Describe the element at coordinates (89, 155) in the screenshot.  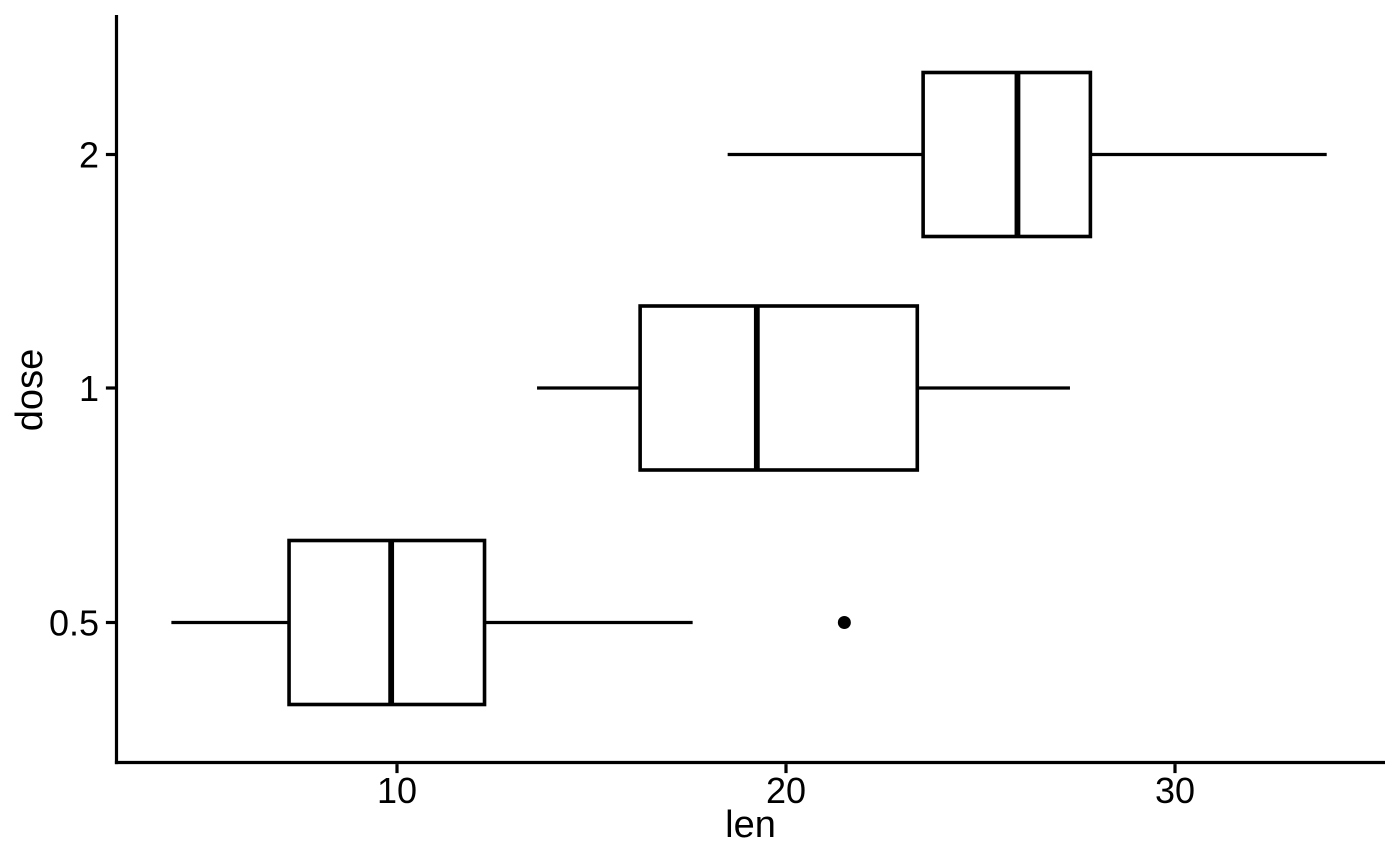
I see `y-tick-label: 2` at that location.